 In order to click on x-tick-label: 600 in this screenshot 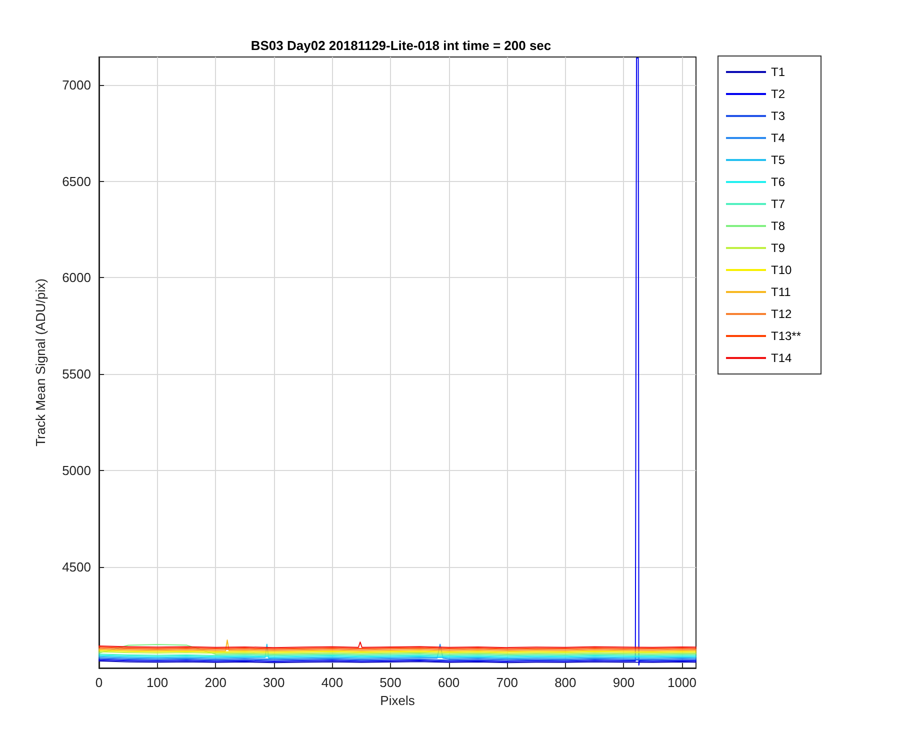, I will do `click(449, 682)`.